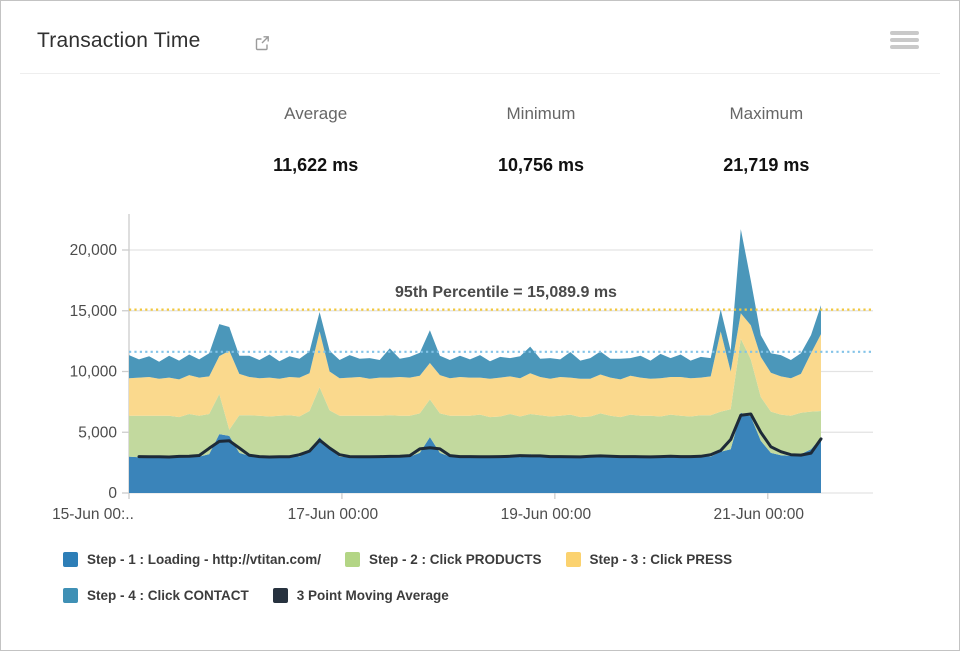  Describe the element at coordinates (112, 493) in the screenshot. I see `y-axis-label: 0` at that location.